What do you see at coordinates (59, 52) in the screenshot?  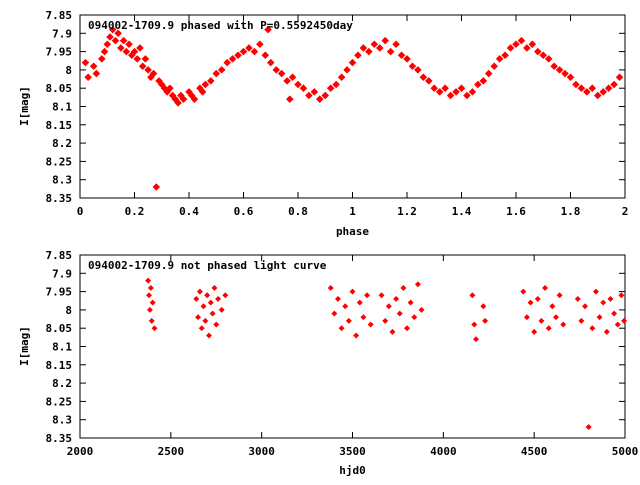 I see `y-tick-label: 7.95` at bounding box center [59, 52].